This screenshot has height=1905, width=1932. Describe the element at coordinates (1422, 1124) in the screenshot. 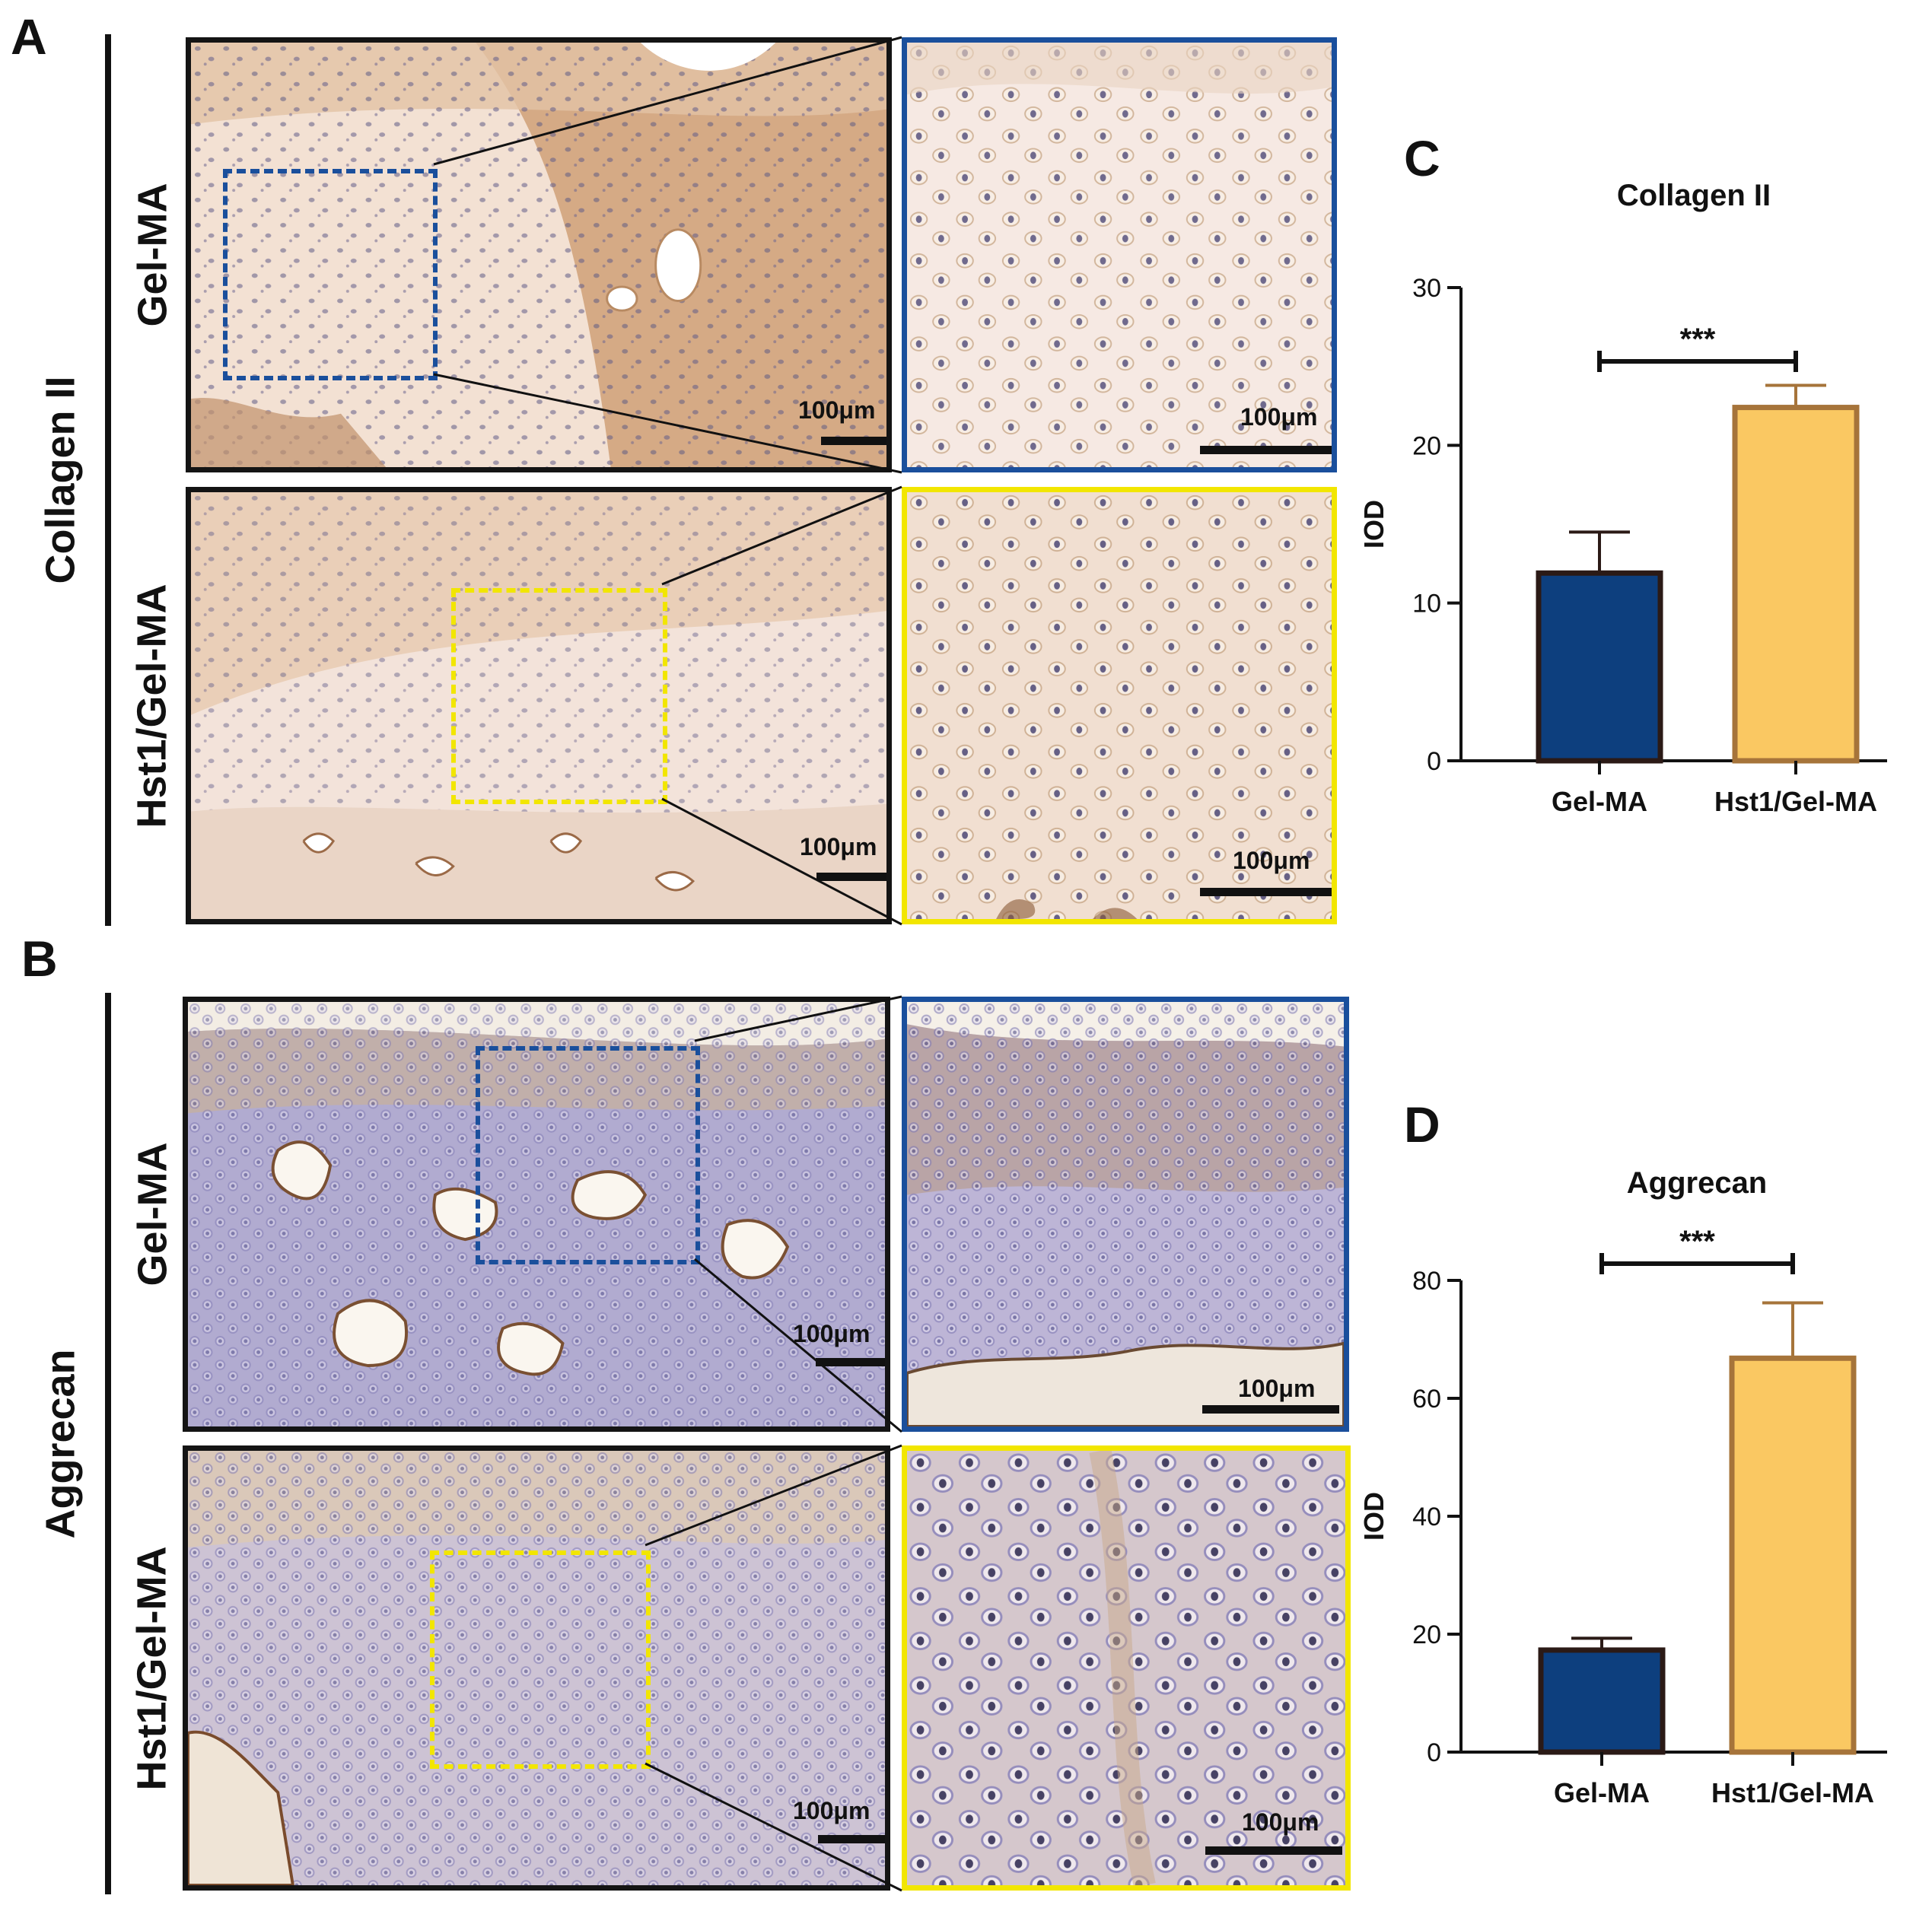

I see `panel-letter-d: D` at that location.